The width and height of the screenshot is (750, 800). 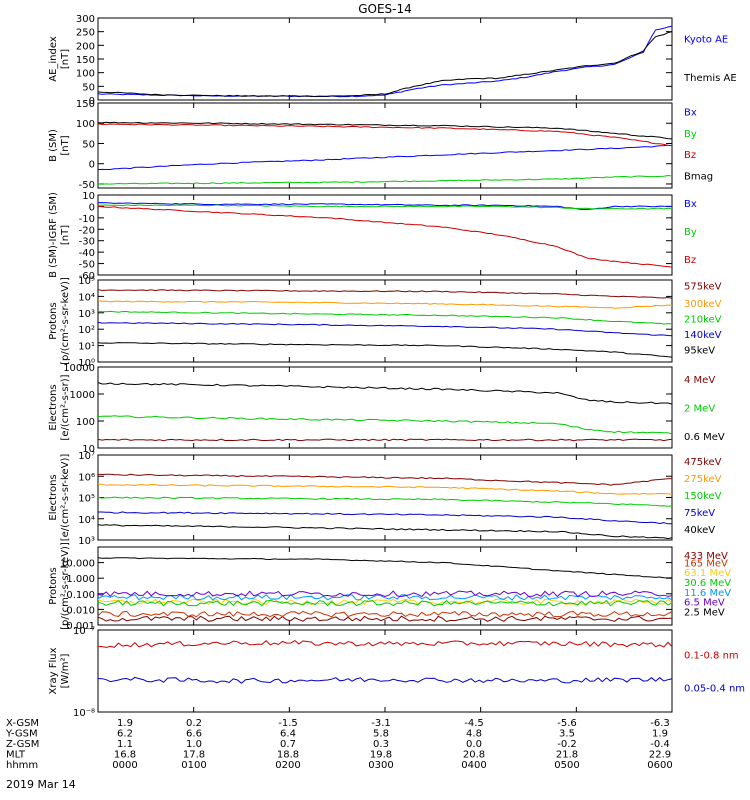 What do you see at coordinates (288, 734) in the screenshot?
I see `orbit-cell: 6.4` at bounding box center [288, 734].